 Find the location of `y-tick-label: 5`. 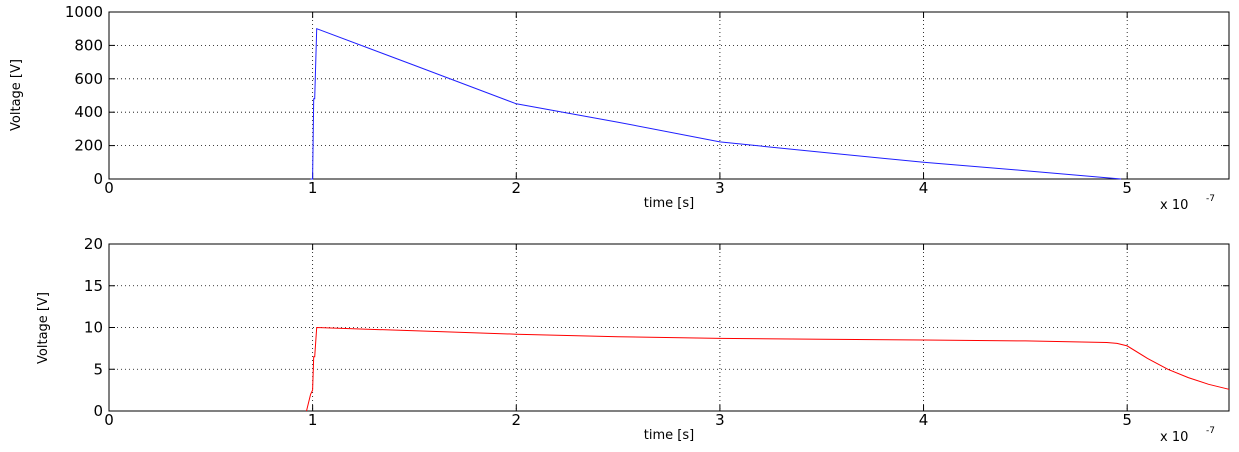

y-tick-label: 5 is located at coordinates (98, 369).